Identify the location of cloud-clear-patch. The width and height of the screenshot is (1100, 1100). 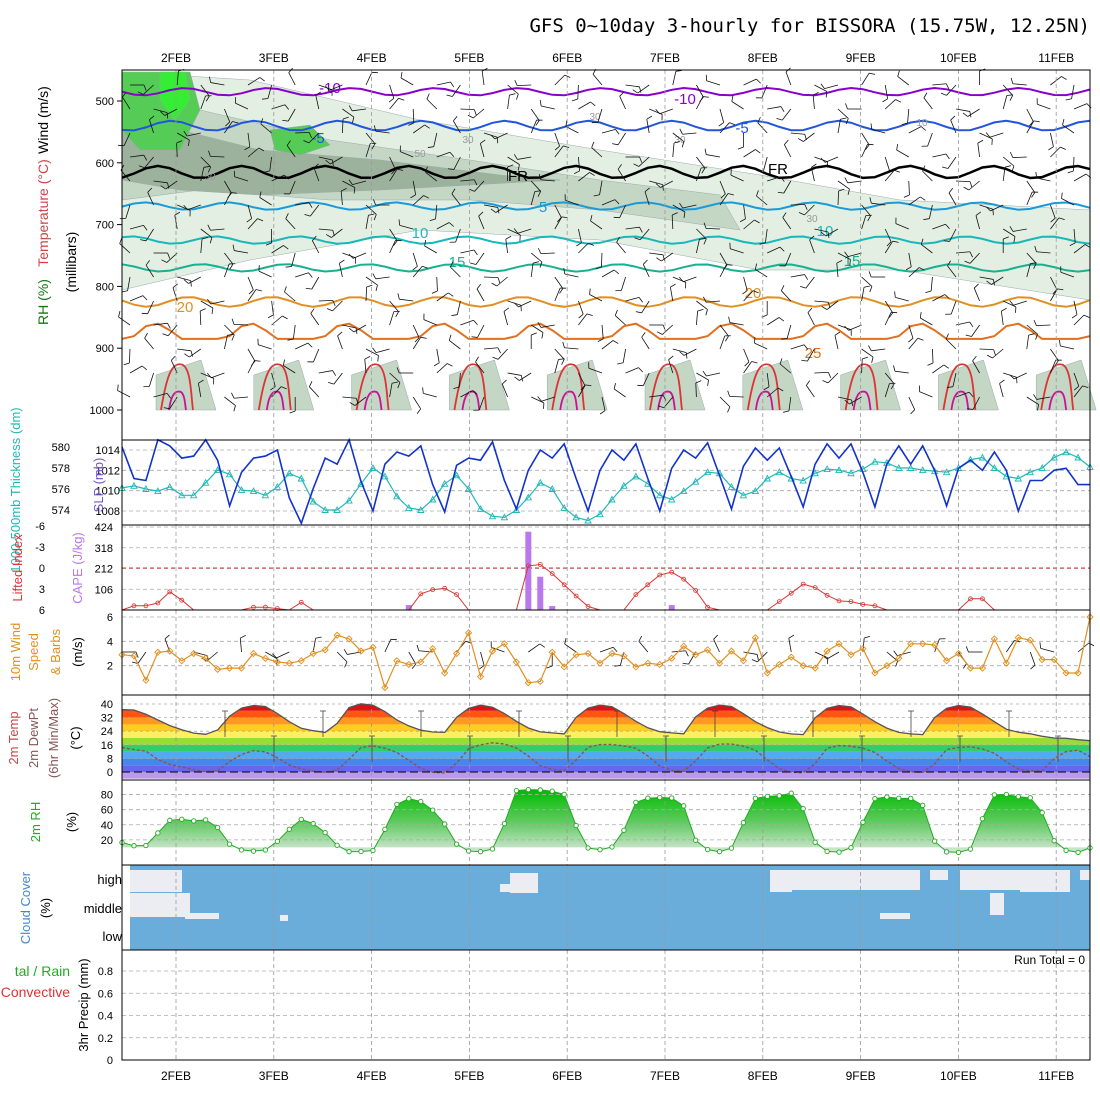
(895, 916).